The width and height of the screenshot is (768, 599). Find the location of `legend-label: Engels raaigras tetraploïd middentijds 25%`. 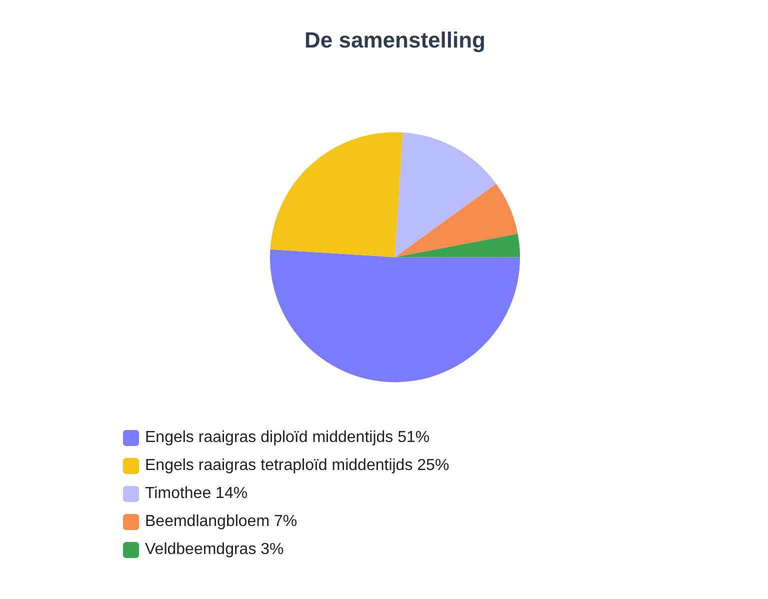

legend-label: Engels raaigras tetraploïd middentijds 25% is located at coordinates (297, 466).